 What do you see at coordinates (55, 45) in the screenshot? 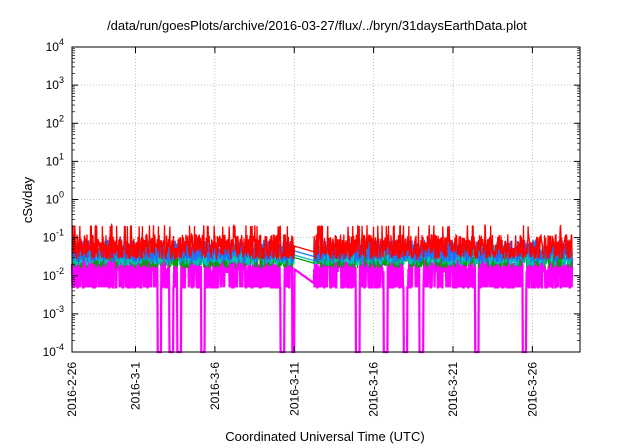
I see `y-tick-label: 10⁴` at bounding box center [55, 45].